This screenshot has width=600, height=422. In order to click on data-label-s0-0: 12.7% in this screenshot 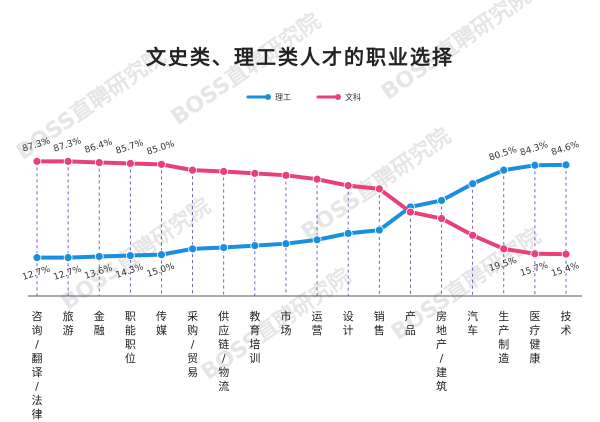, I will do `click(36, 273)`.